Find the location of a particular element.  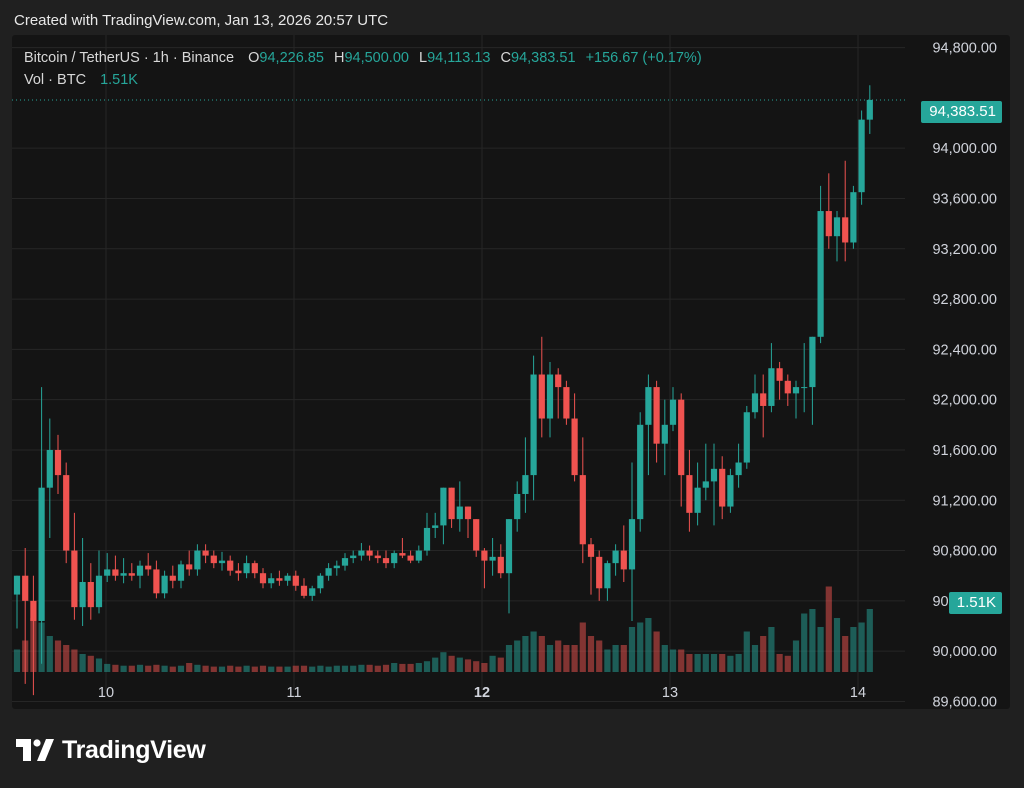

legend-volume-row: Vol · BTC 1.51K is located at coordinates (81, 80).